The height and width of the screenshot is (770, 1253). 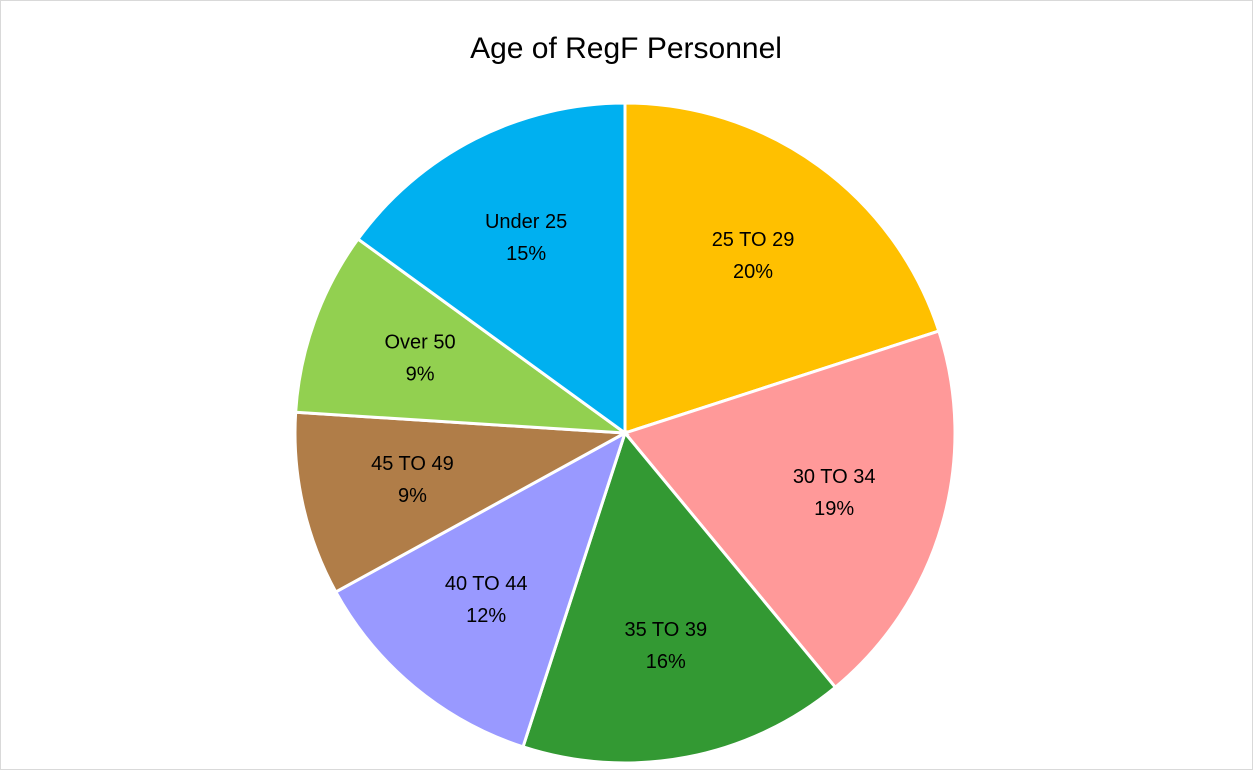 I want to click on slice-category-label: 30 TO 34, so click(x=834, y=477).